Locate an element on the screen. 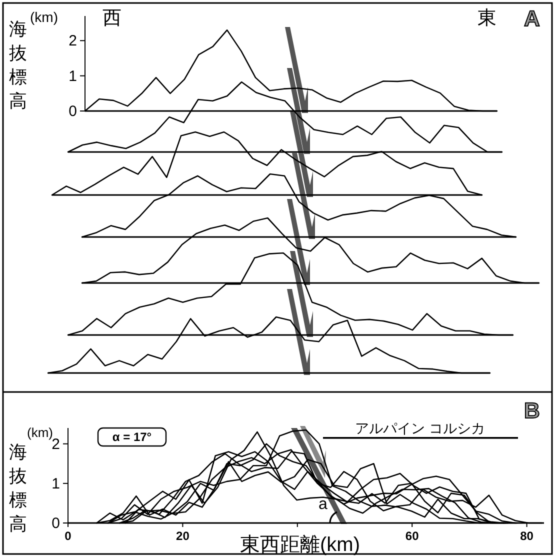  x-tick-label: 80 is located at coordinates (527, 536).